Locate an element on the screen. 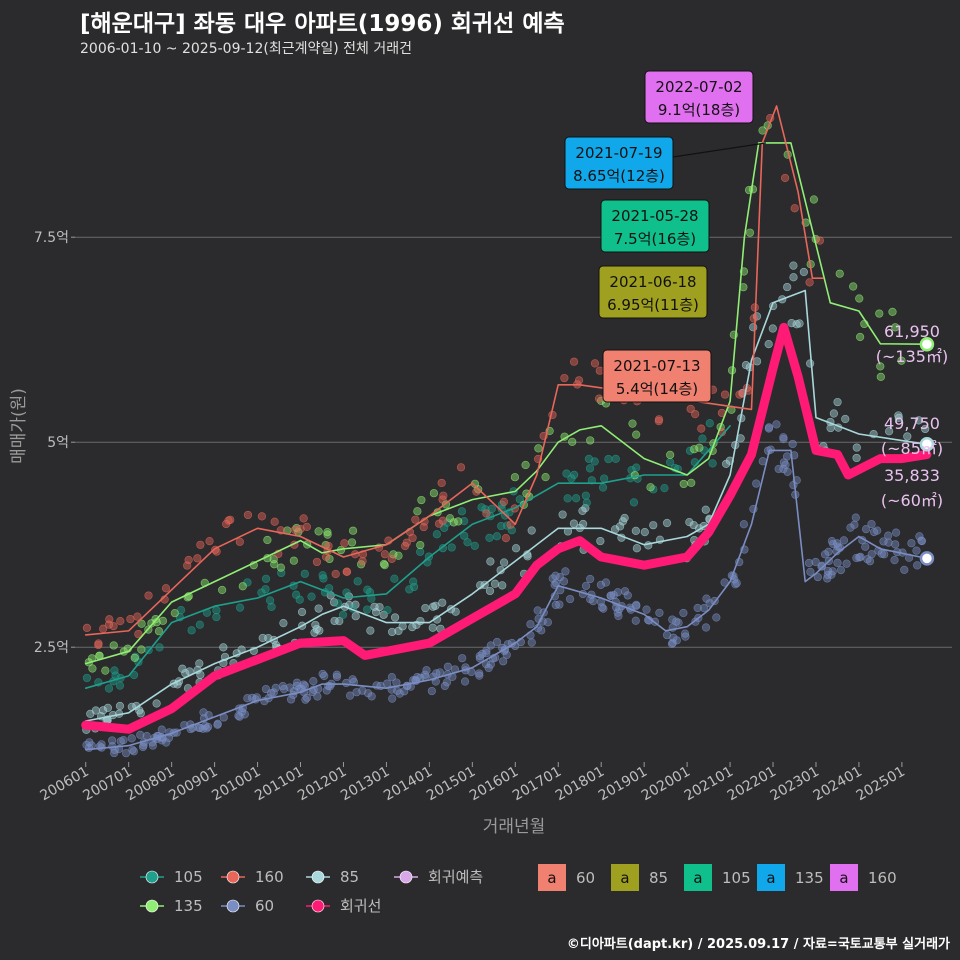 The height and width of the screenshot is (960, 960). annotation-box is located at coordinates (699, 97).